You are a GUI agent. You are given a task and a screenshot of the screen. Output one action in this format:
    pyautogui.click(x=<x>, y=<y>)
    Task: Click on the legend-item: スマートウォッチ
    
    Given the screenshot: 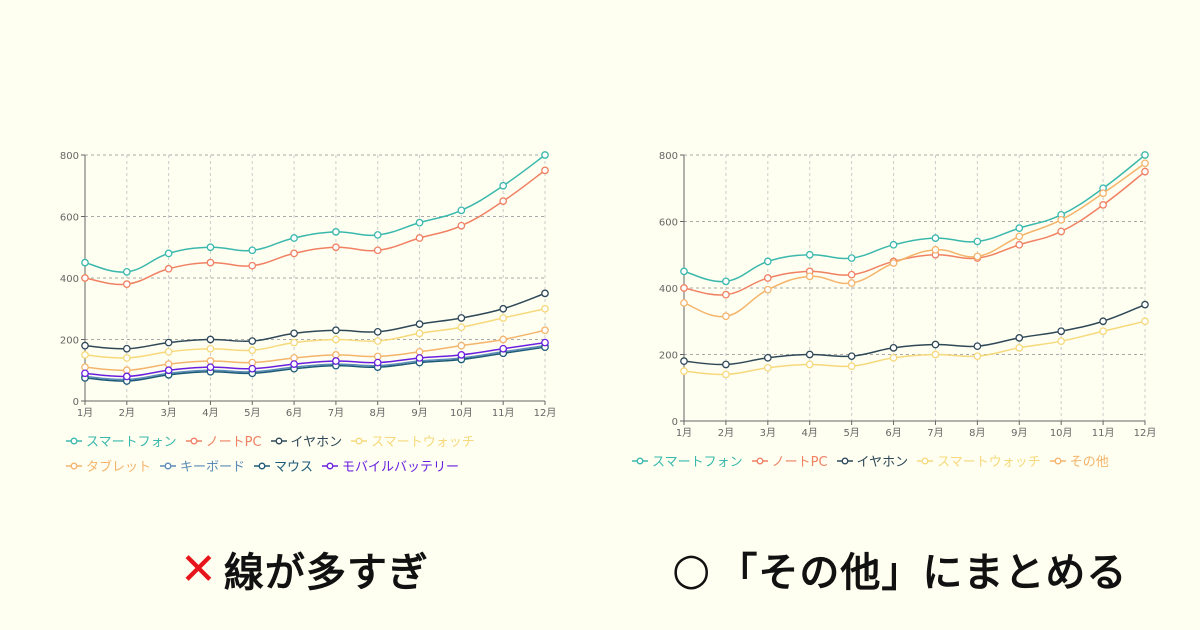 What is the action you would take?
    pyautogui.click(x=979, y=460)
    